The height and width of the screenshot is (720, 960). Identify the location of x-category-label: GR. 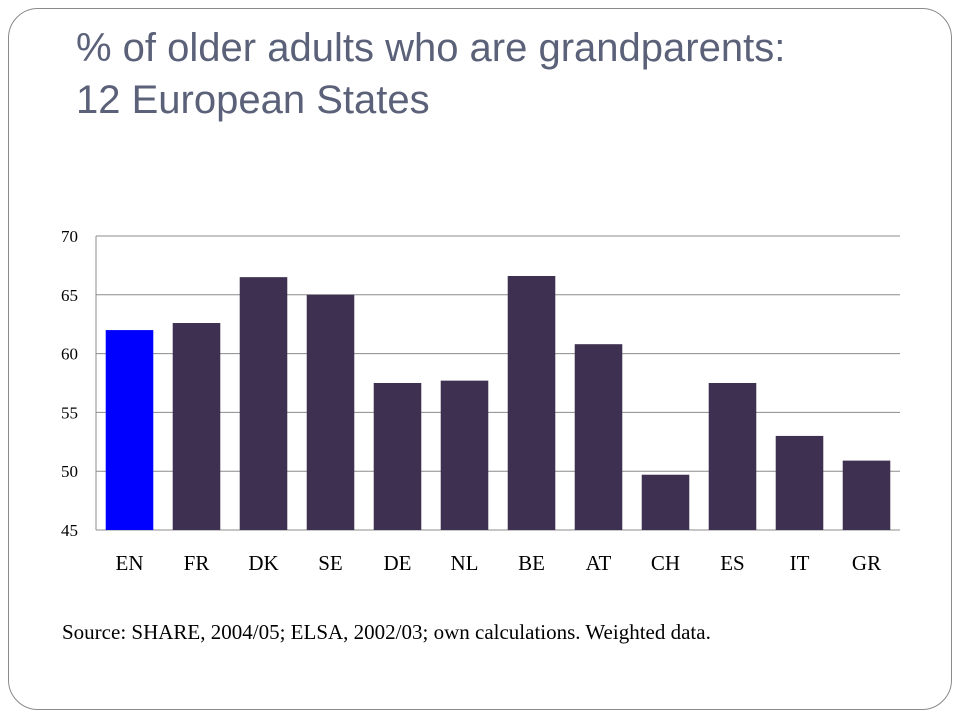
(866, 563).